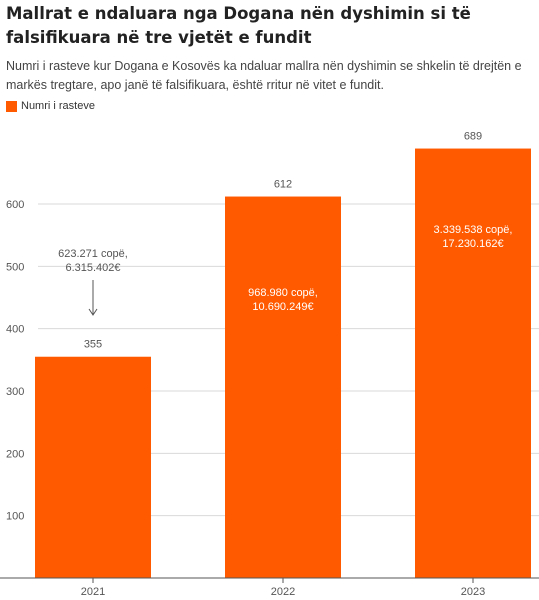 The height and width of the screenshot is (600, 539). Describe the element at coordinates (15, 361) in the screenshot. I see `y-axis-ticks: 100 200 300 400 500 600` at that location.